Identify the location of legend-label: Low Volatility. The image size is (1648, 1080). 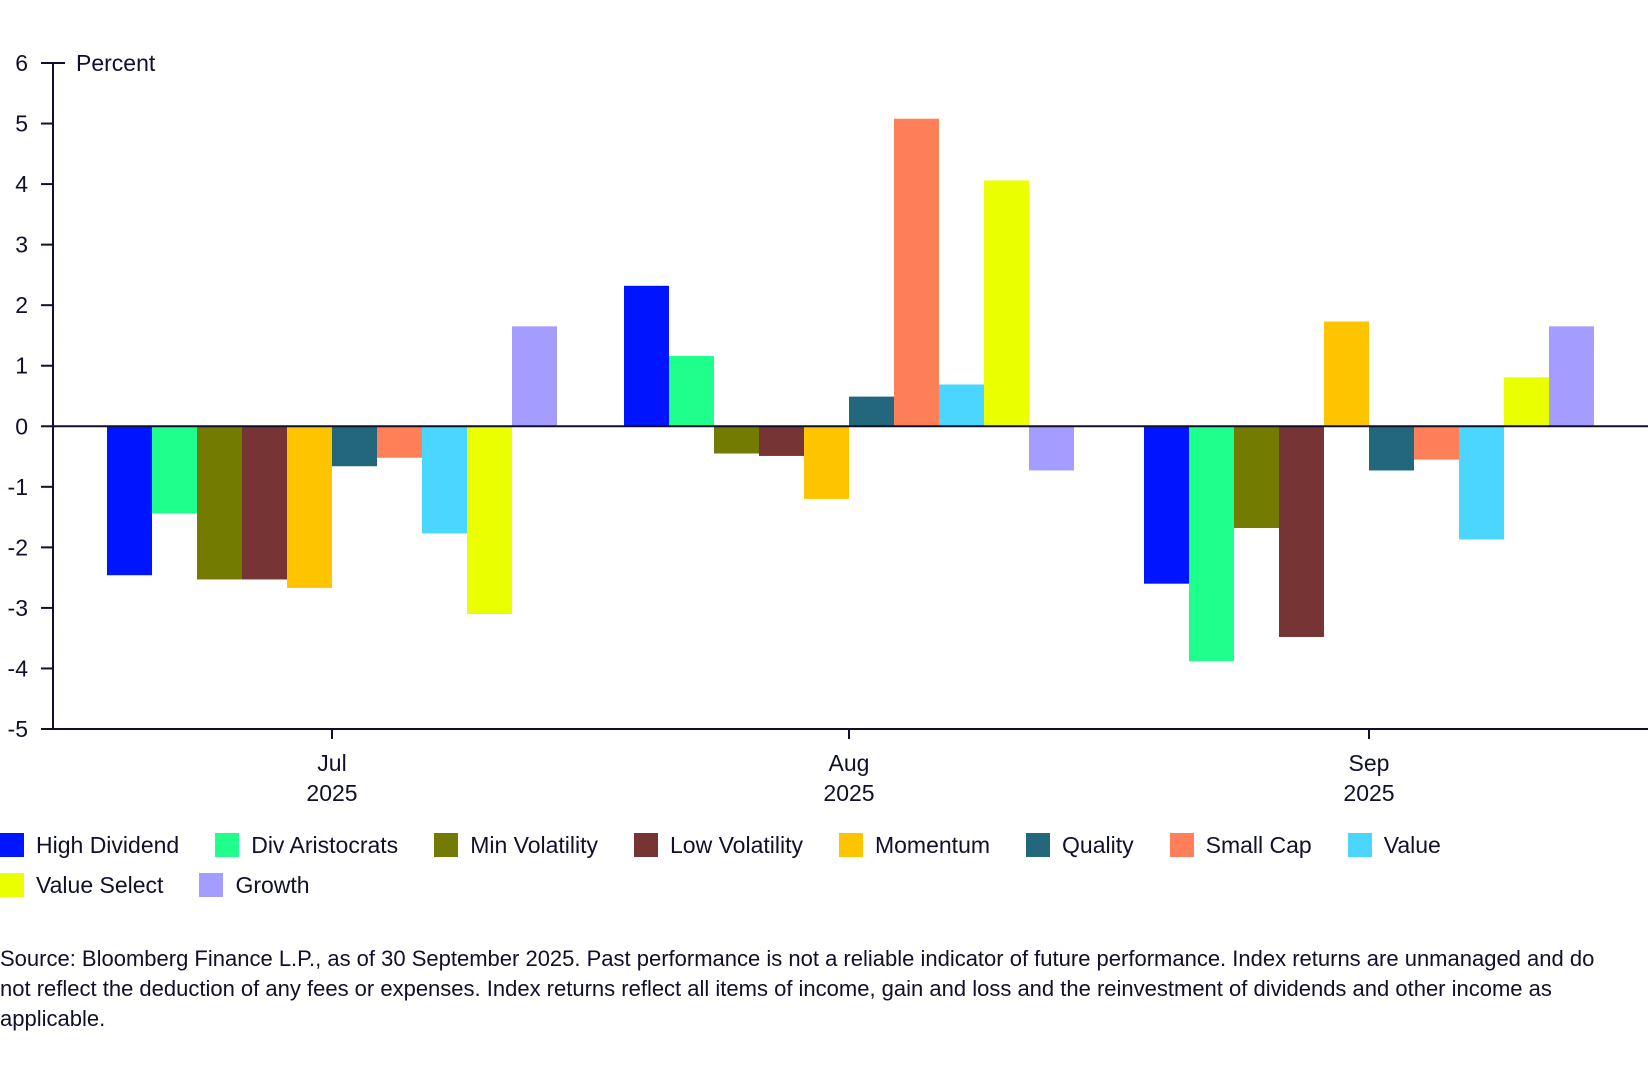
(736, 844).